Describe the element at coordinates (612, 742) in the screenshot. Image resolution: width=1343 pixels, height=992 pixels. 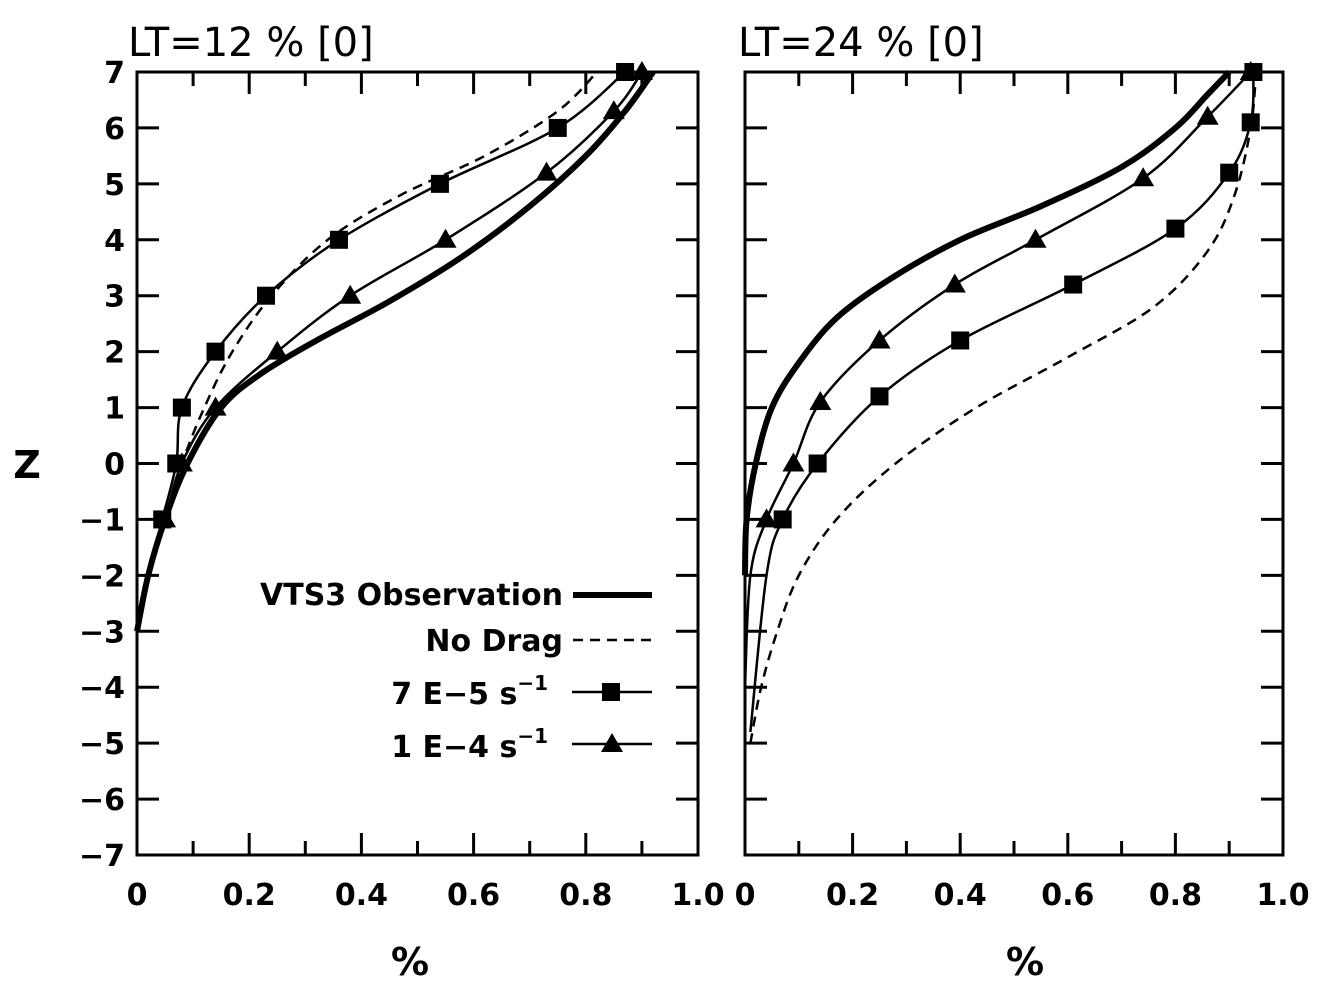
I see `legend-swatch-1e4-marker` at that location.